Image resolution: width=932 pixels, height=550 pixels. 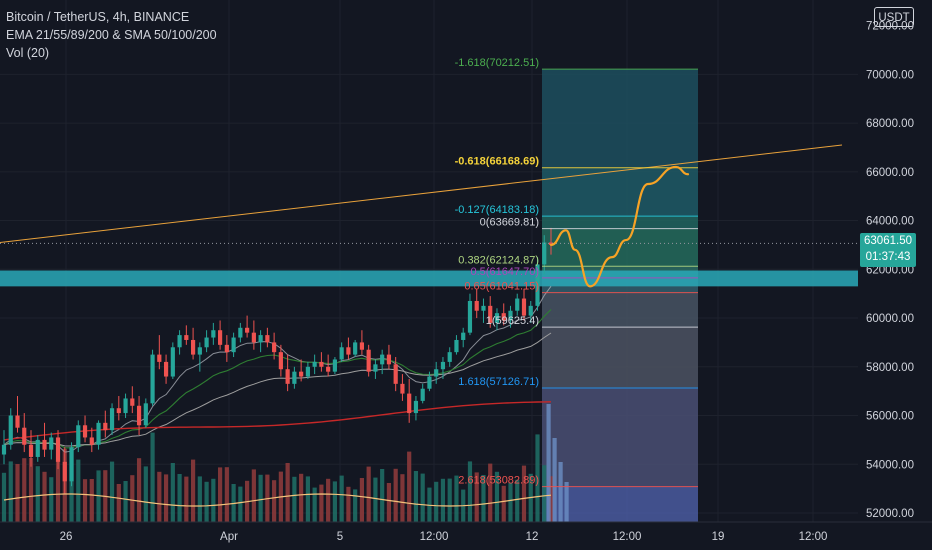 I want to click on last-price-tag: 63061.50 01:37:43, so click(x=888, y=250).